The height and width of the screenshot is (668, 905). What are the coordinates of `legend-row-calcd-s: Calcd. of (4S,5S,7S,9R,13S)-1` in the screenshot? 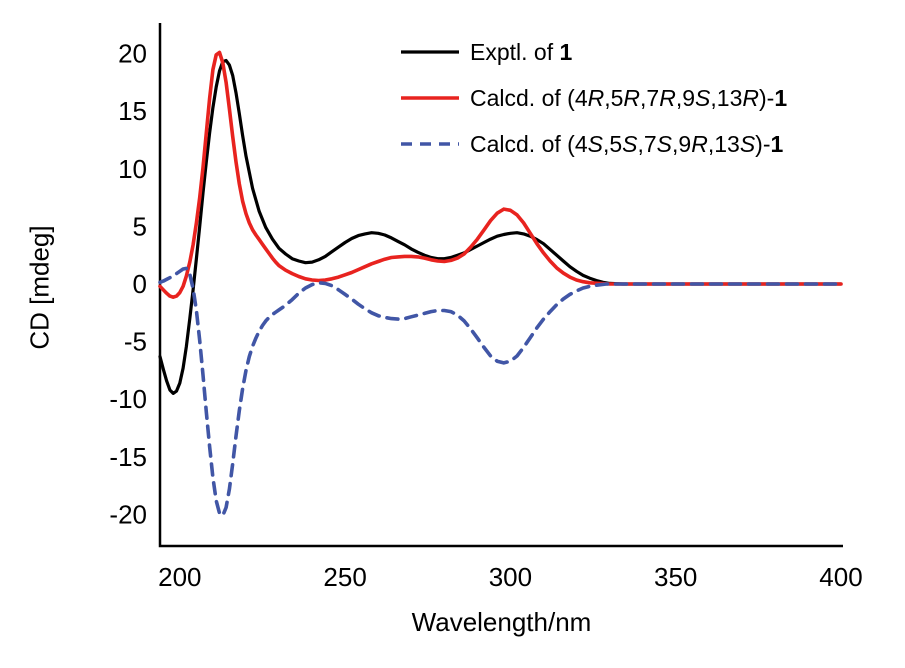 It's located at (594, 144).